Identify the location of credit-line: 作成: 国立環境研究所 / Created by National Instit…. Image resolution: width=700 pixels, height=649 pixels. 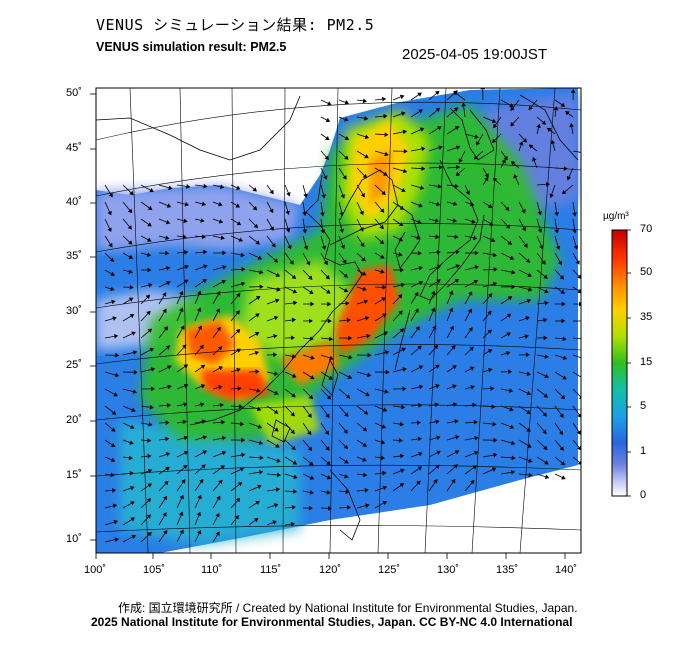
(348, 608).